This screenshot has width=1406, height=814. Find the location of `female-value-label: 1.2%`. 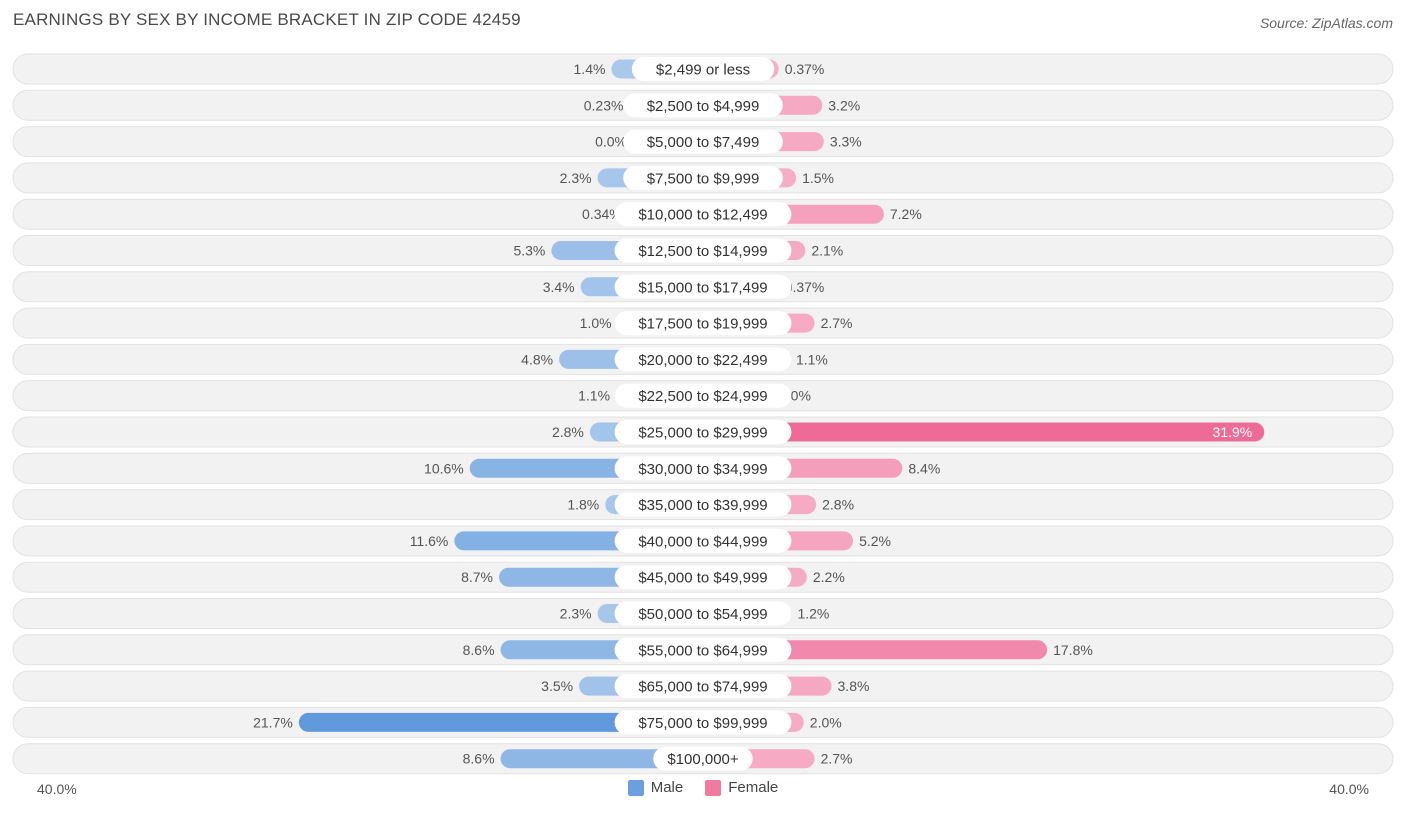

female-value-label: 1.2% is located at coordinates (813, 614).